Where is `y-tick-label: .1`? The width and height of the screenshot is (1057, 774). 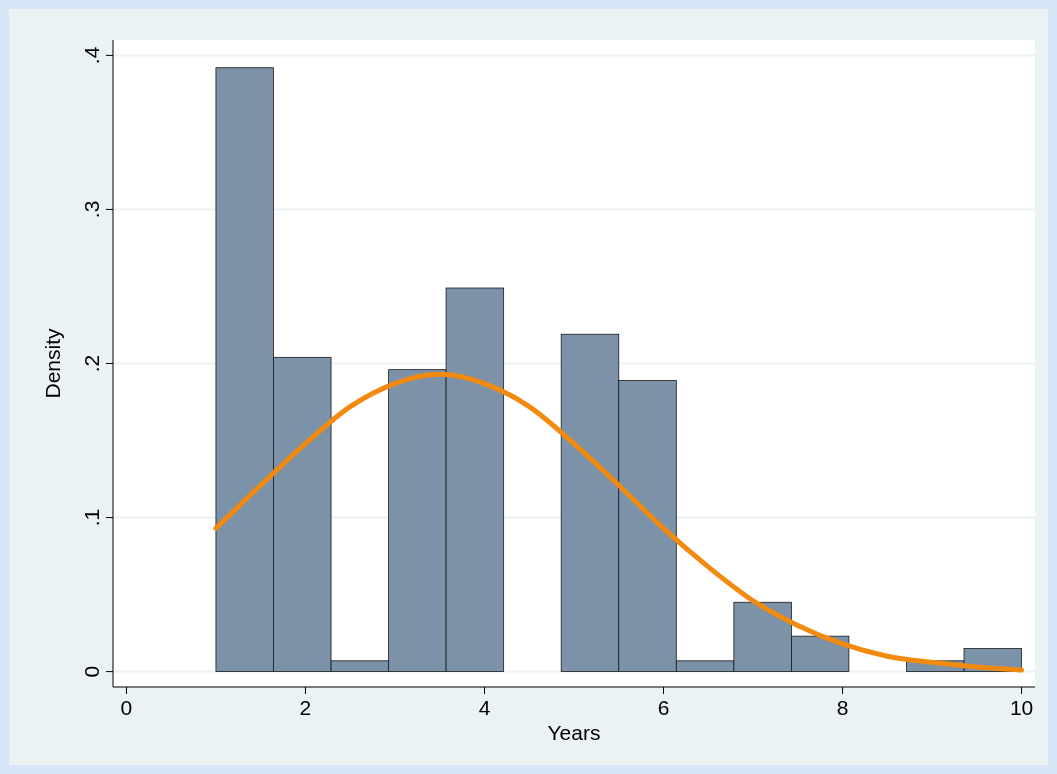
y-tick-label: .1 is located at coordinates (91, 517).